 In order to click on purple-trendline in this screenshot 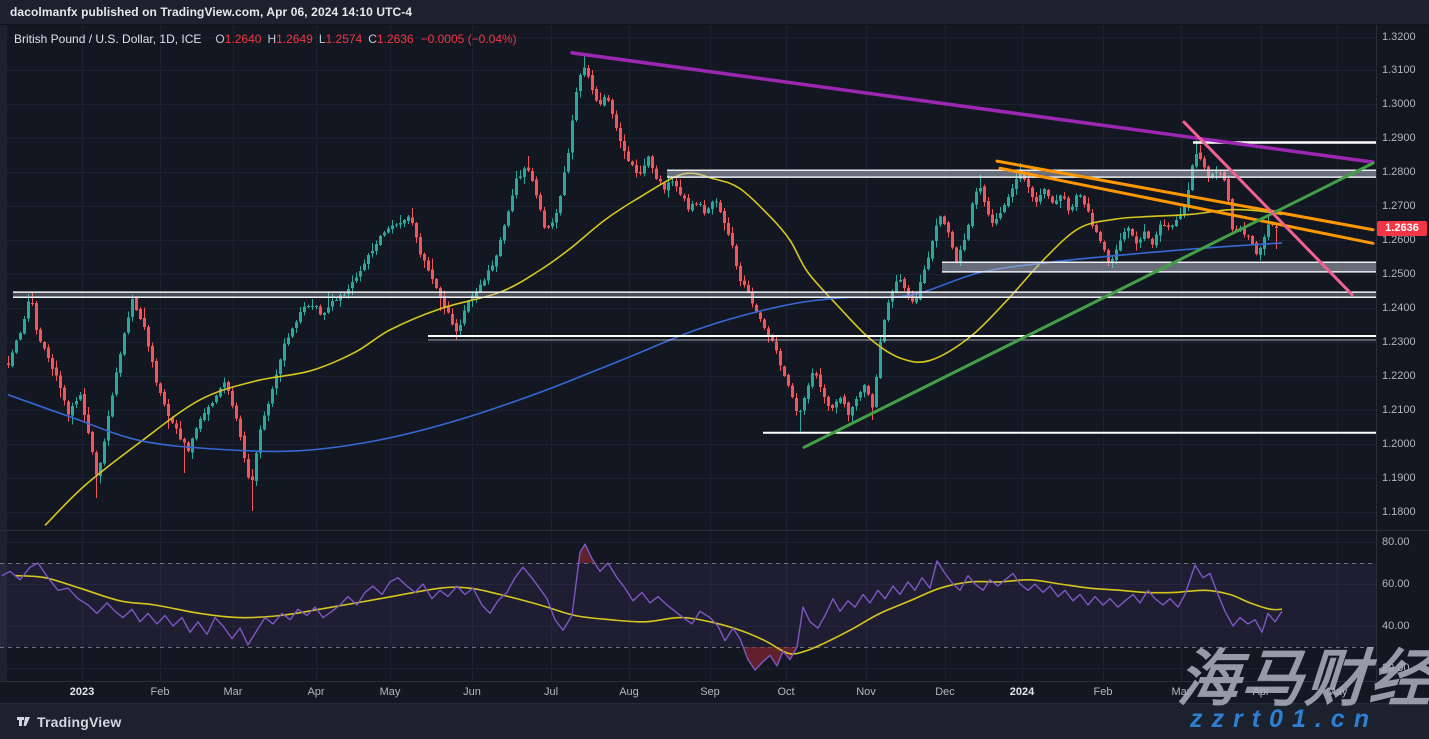, I will do `click(972, 107)`.